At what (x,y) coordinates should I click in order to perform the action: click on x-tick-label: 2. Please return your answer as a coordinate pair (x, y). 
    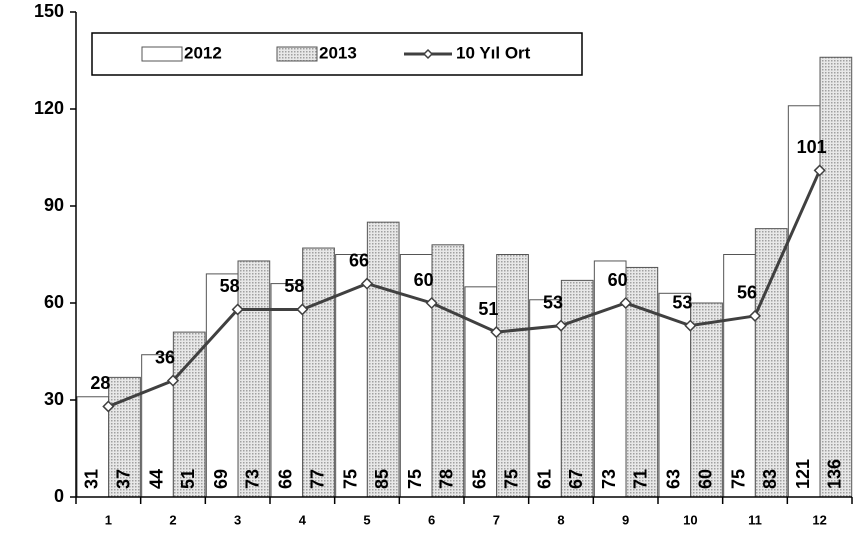
    Looking at the image, I should click on (172, 519).